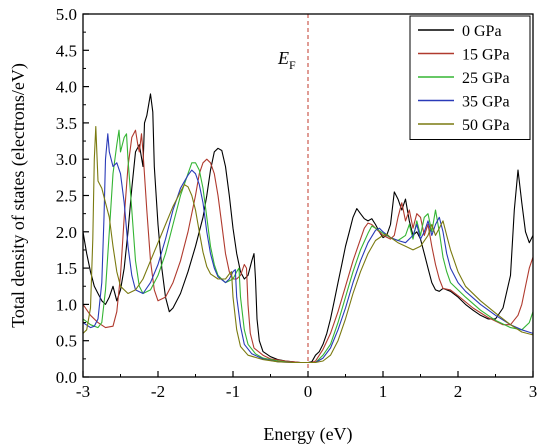 Image resolution: width=550 pixels, height=447 pixels. What do you see at coordinates (66, 304) in the screenshot?
I see `y-tick-label: 1.0` at bounding box center [66, 304].